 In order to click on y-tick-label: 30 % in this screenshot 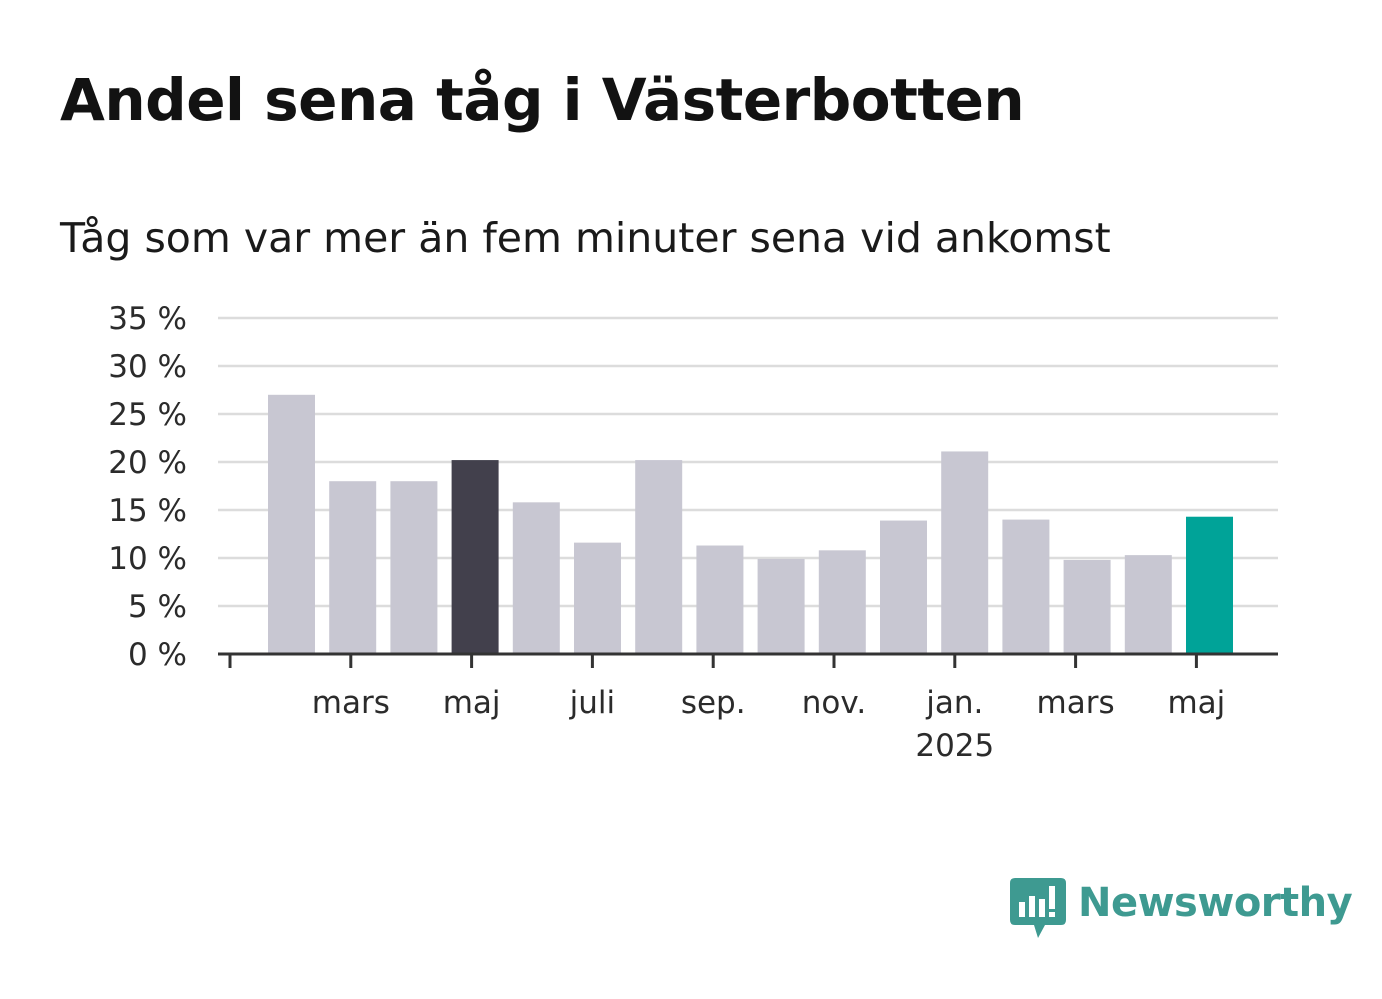, I will do `click(147, 367)`.